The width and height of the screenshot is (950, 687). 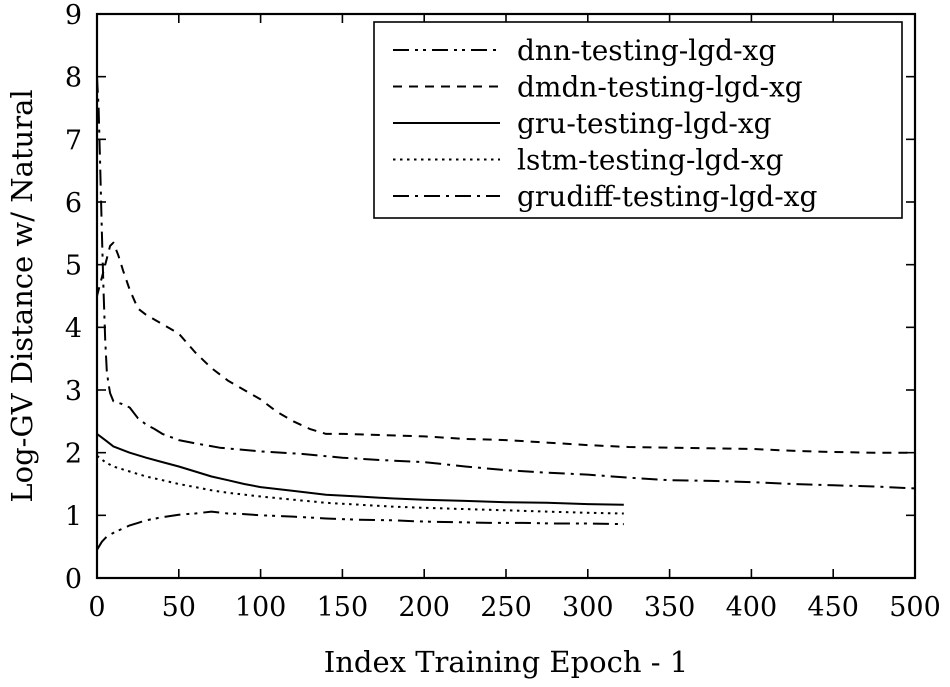 What do you see at coordinates (752, 607) in the screenshot?
I see `x-tick-label: 400` at bounding box center [752, 607].